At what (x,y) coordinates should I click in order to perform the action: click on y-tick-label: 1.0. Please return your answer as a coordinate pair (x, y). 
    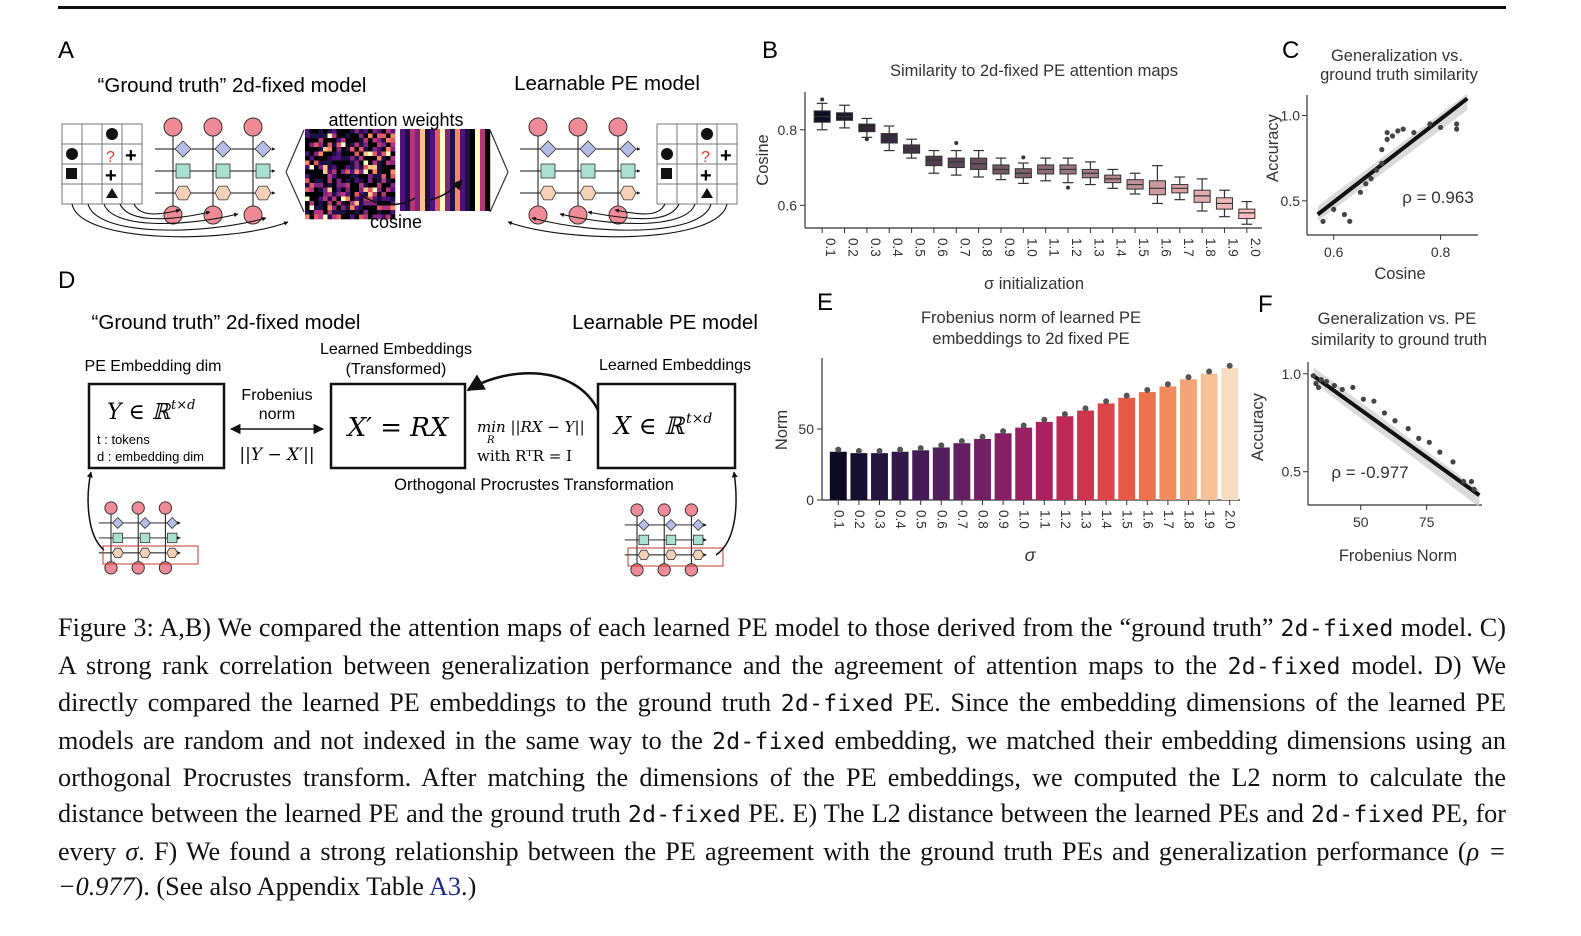
    Looking at the image, I should click on (1291, 115).